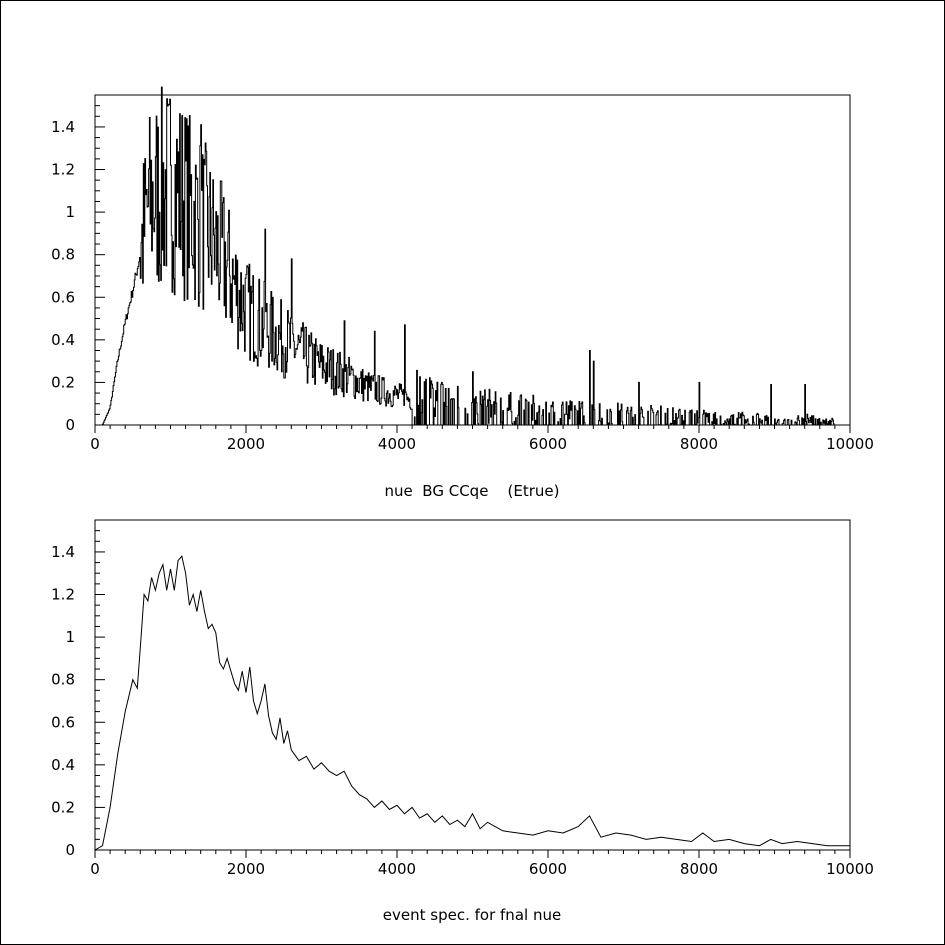  Describe the element at coordinates (472, 915) in the screenshot. I see `bottom-chart-x-axis-title: event spec. for fnal nue` at that location.